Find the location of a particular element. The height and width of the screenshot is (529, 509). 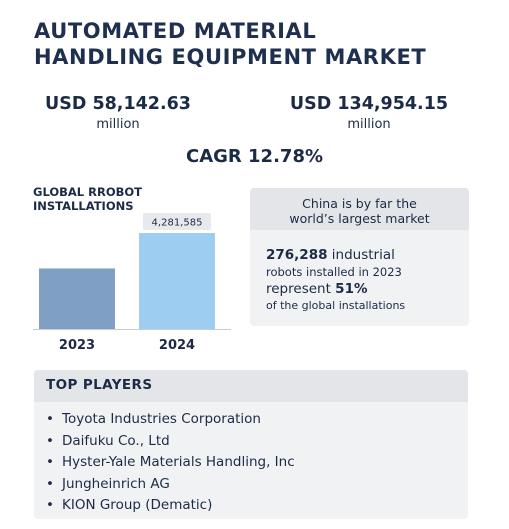

chart-title-line-2: INSTALLATIONS is located at coordinates (83, 206).